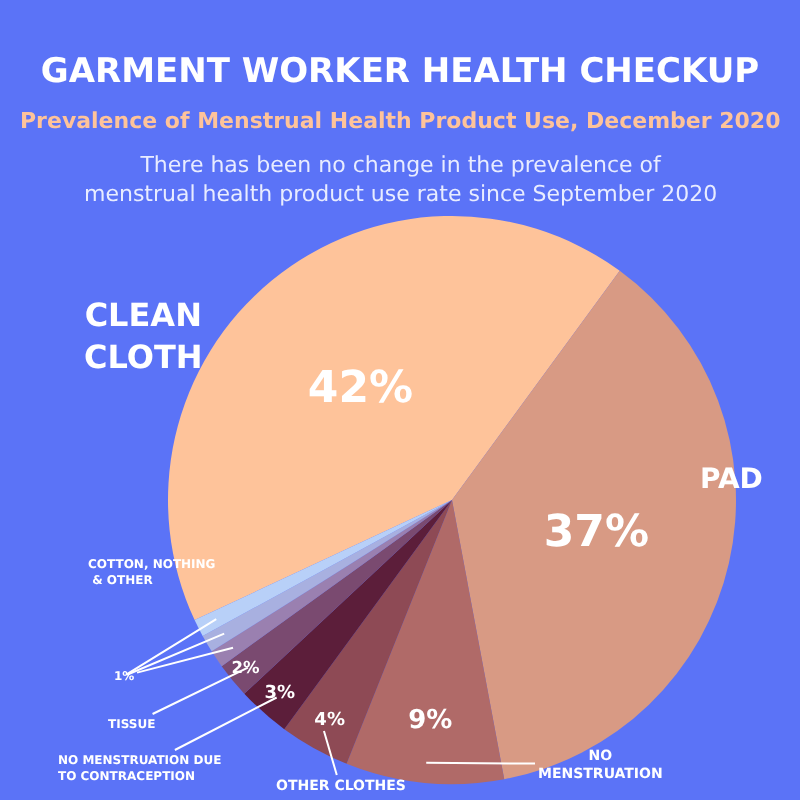  I want to click on text: There has been no change in the prevalence of menstrual health product use rate since September 2020, so click(401, 179).